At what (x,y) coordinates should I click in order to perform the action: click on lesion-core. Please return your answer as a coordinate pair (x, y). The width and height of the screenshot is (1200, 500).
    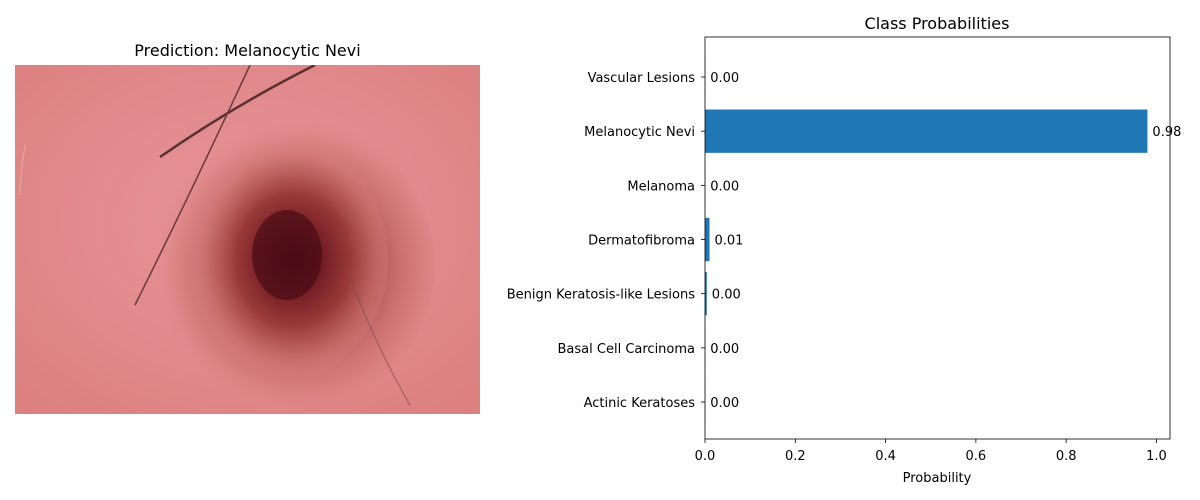
    Looking at the image, I should click on (287, 255).